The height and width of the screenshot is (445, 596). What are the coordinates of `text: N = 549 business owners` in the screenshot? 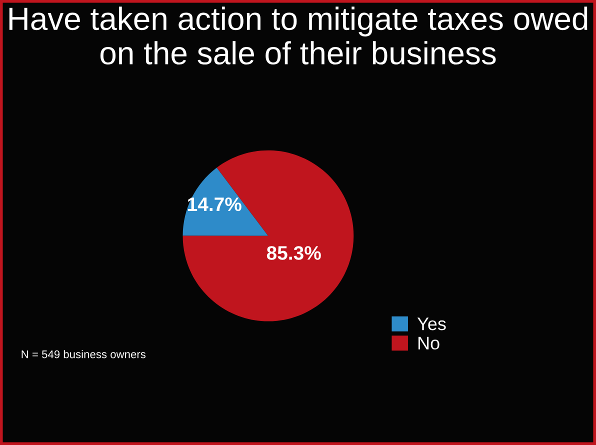 It's located at (84, 354).